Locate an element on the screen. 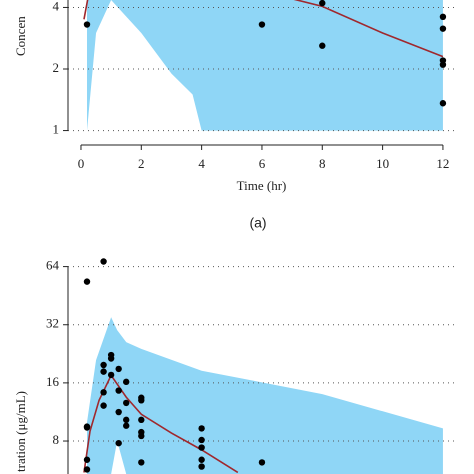 Image resolution: width=474 pixels, height=474 pixels. panel-caption: (a) is located at coordinates (257, 223).